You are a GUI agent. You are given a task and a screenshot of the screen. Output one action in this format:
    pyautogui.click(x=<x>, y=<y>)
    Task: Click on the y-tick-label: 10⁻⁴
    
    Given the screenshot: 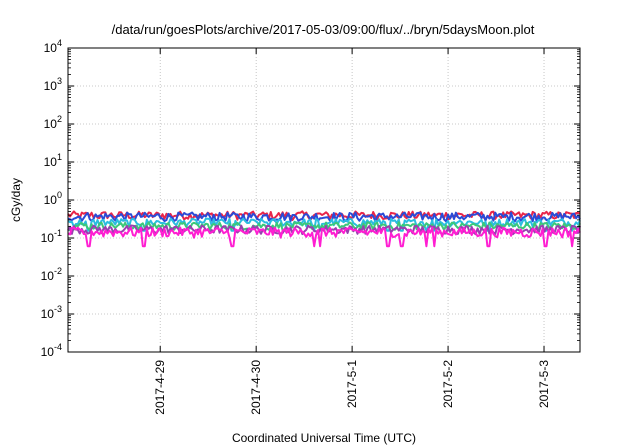 What is the action you would take?
    pyautogui.click(x=51, y=350)
    